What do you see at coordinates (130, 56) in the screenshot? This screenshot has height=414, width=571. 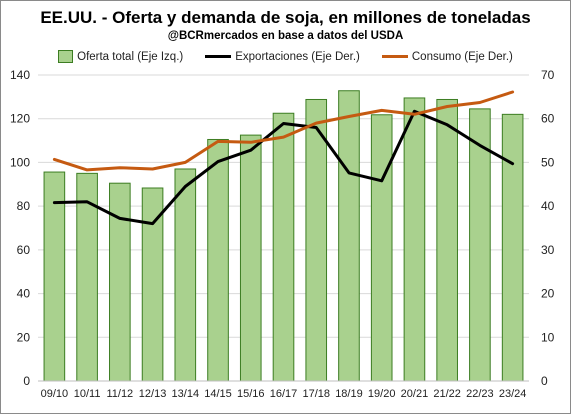 I see `legend-label-oferta: Oferta total (Eje Izq.)` at bounding box center [130, 56].